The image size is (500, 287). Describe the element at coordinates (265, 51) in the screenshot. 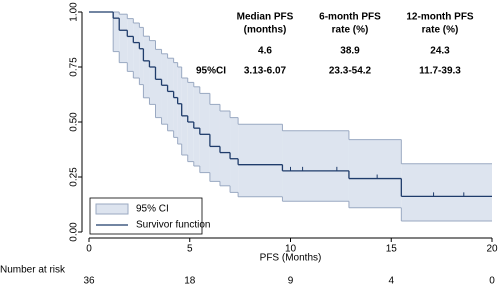

I see `table-estimate: 4.6` at that location.